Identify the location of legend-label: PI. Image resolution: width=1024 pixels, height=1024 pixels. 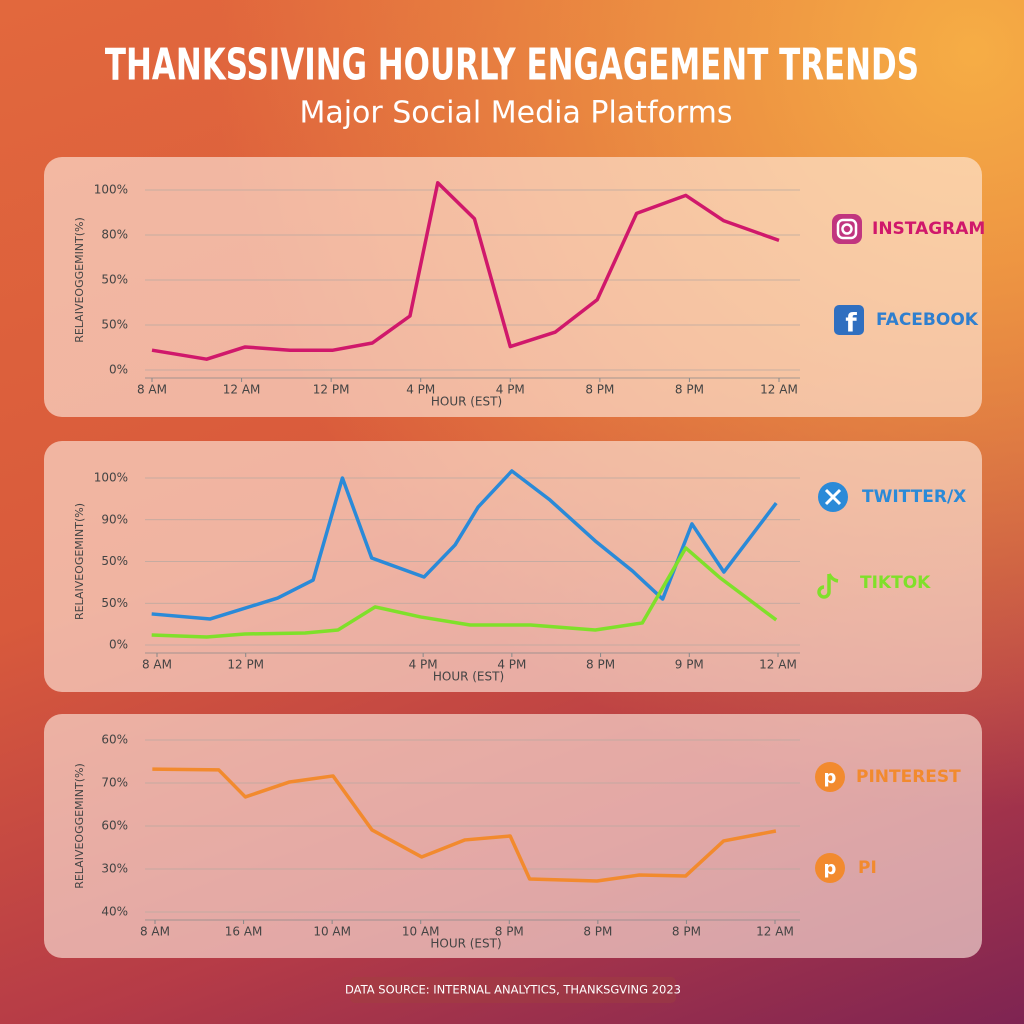
(867, 868).